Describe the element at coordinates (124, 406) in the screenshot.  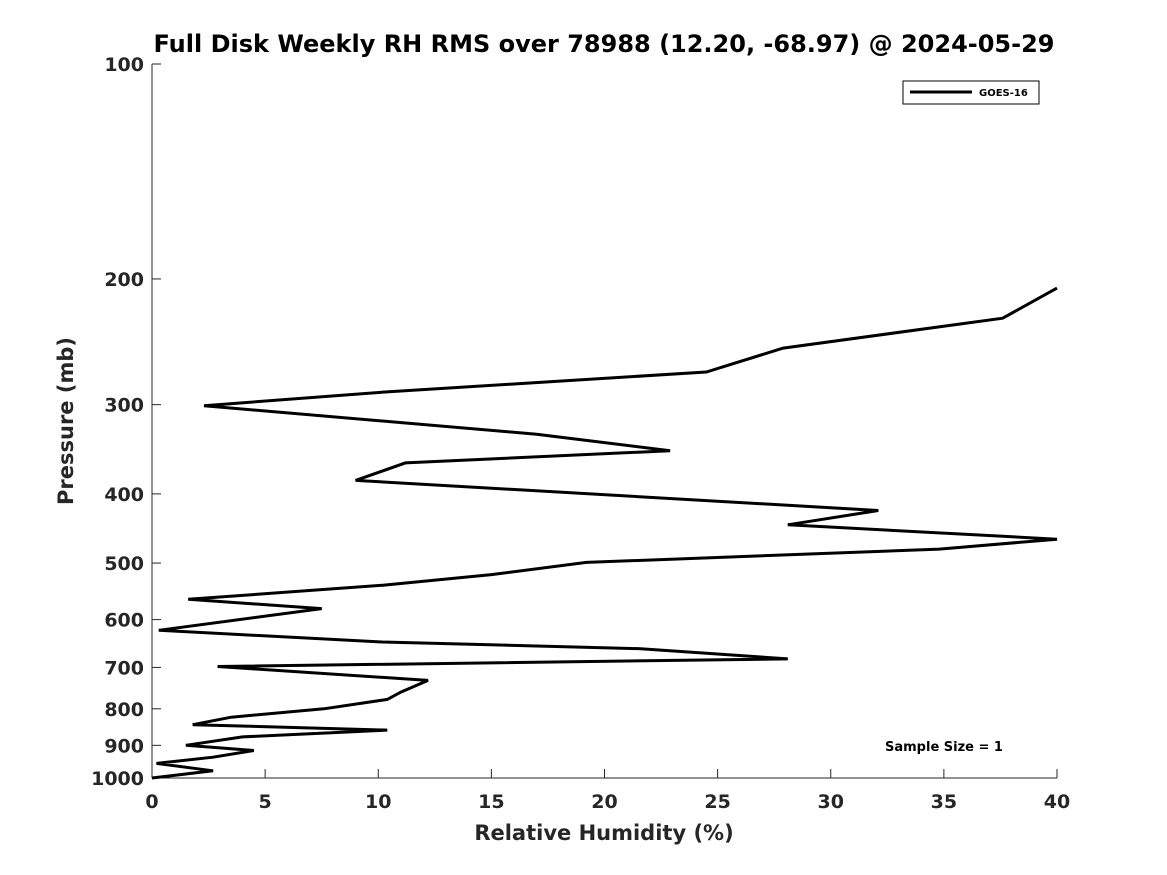
I see `y-tick-label: 300` at that location.